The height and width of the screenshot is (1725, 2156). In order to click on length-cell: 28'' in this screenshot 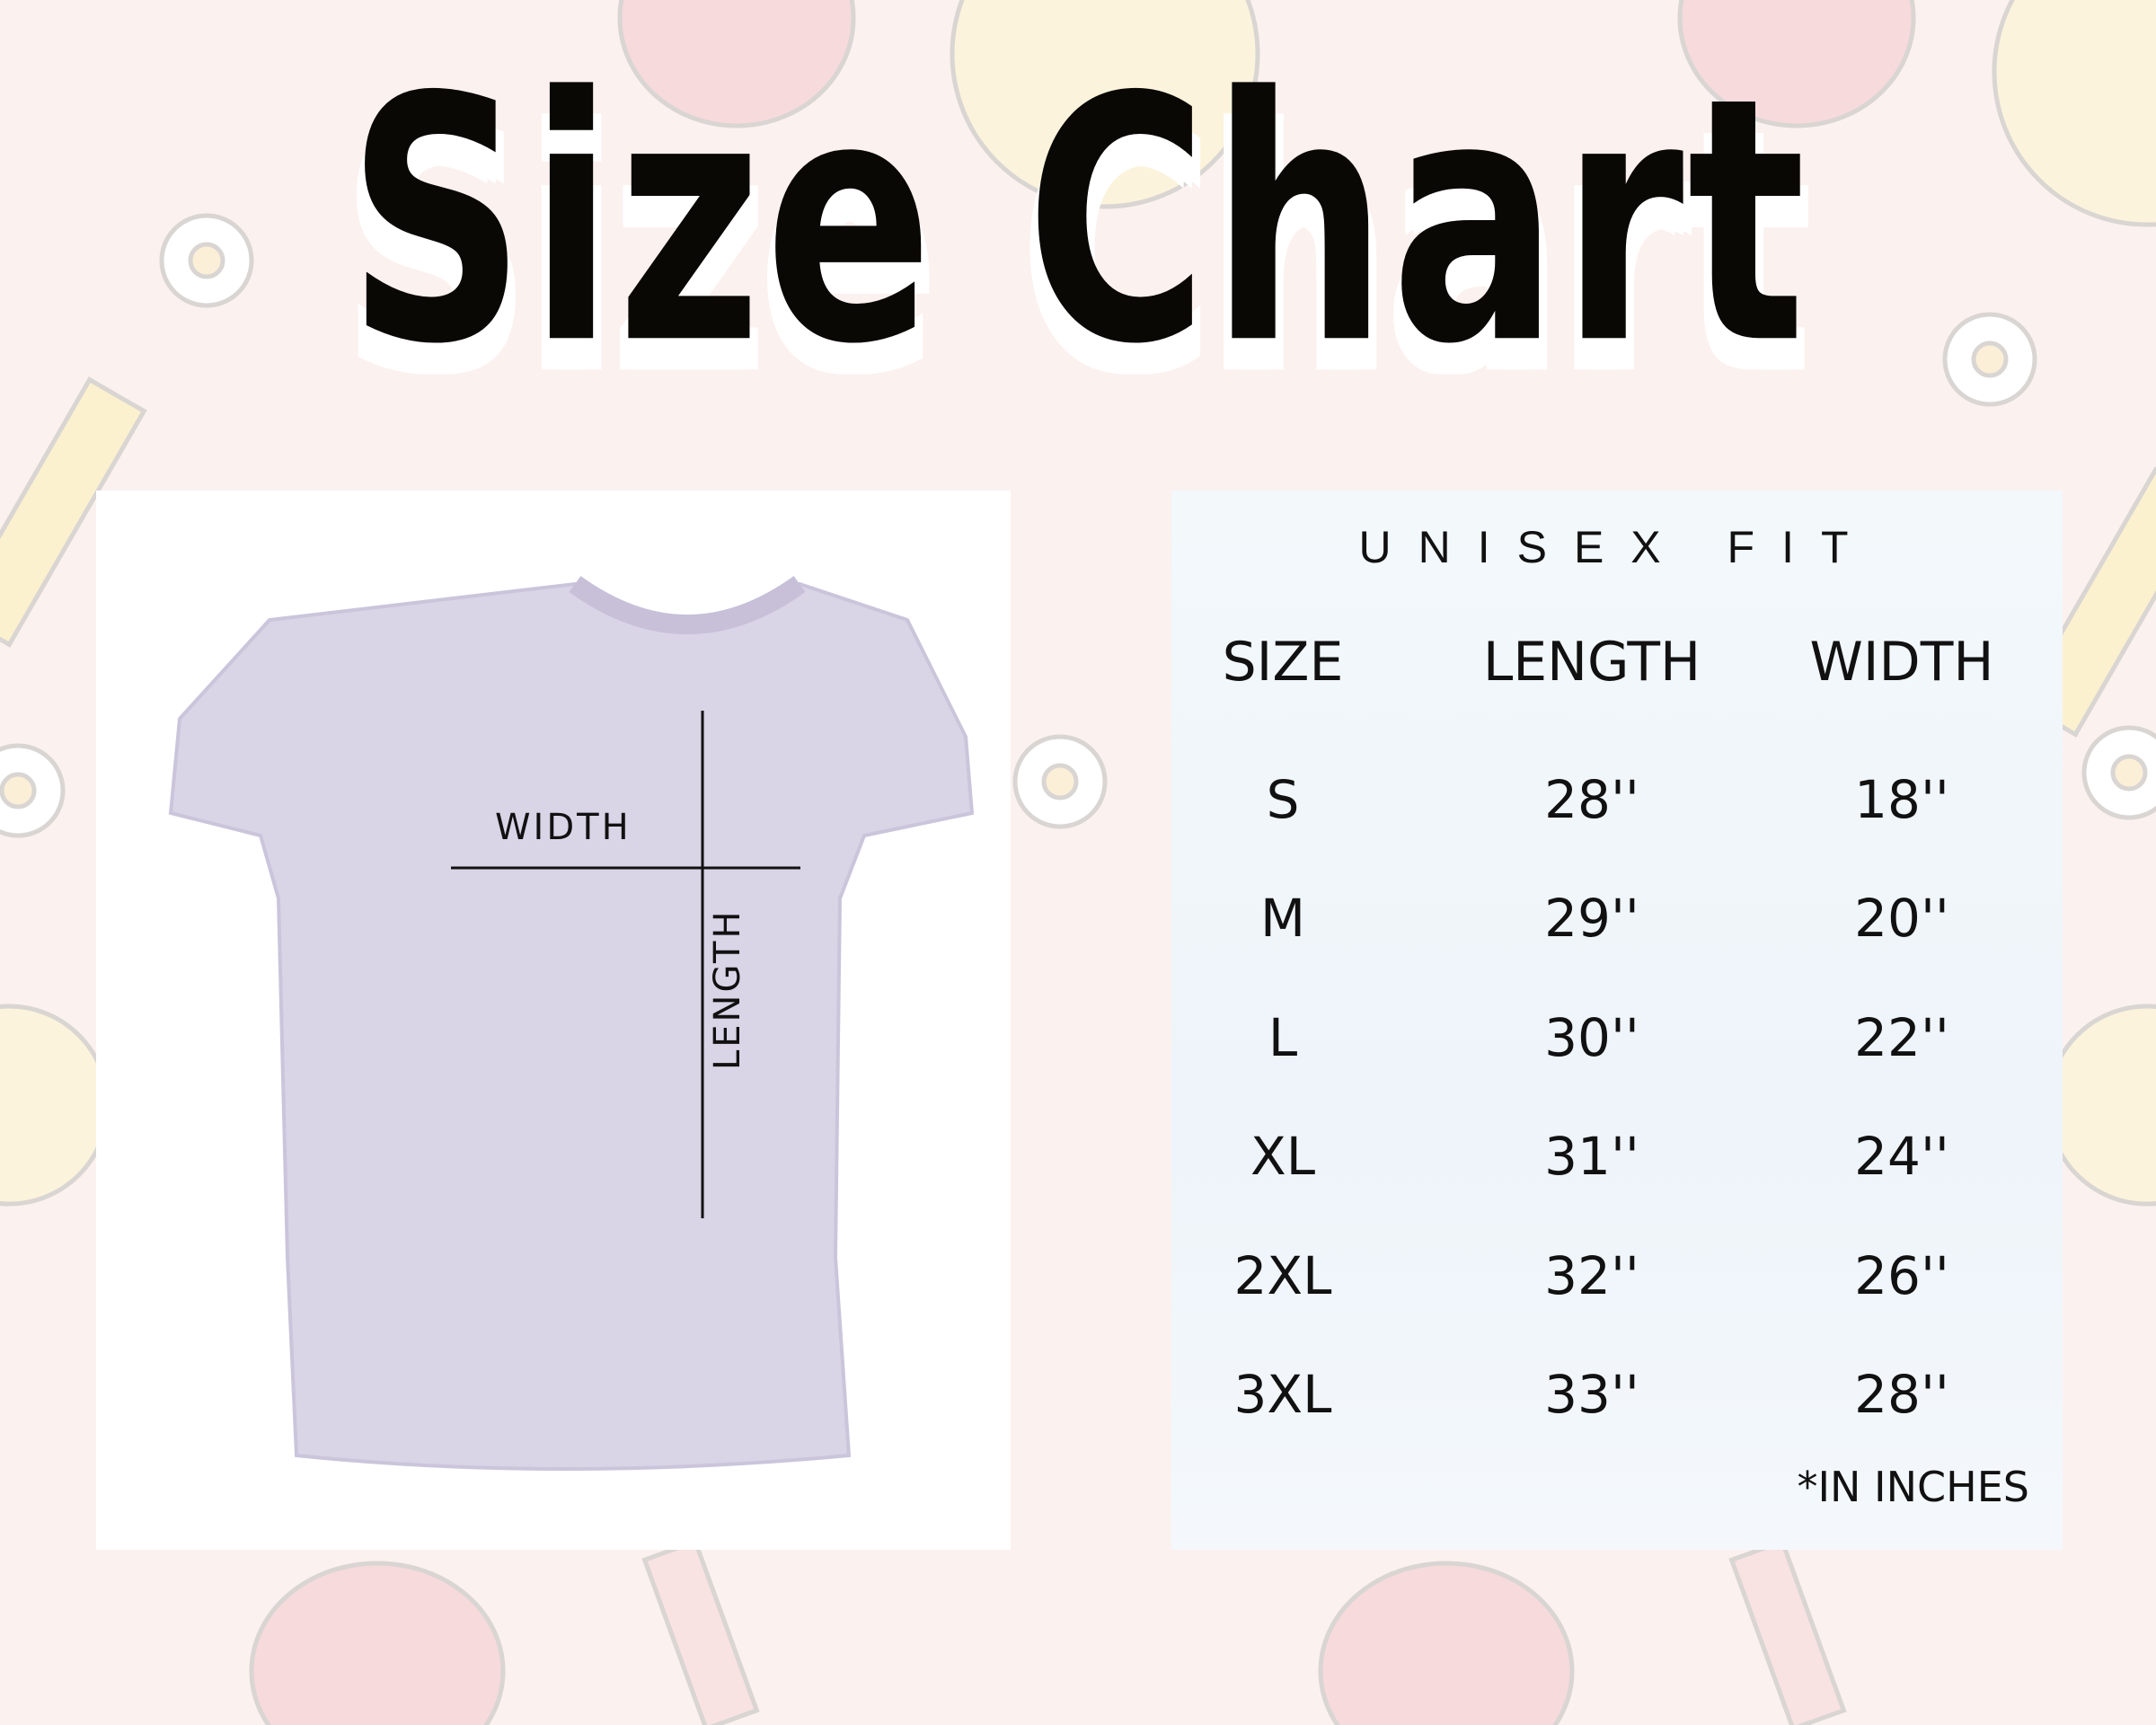, I will do `click(1592, 799)`.